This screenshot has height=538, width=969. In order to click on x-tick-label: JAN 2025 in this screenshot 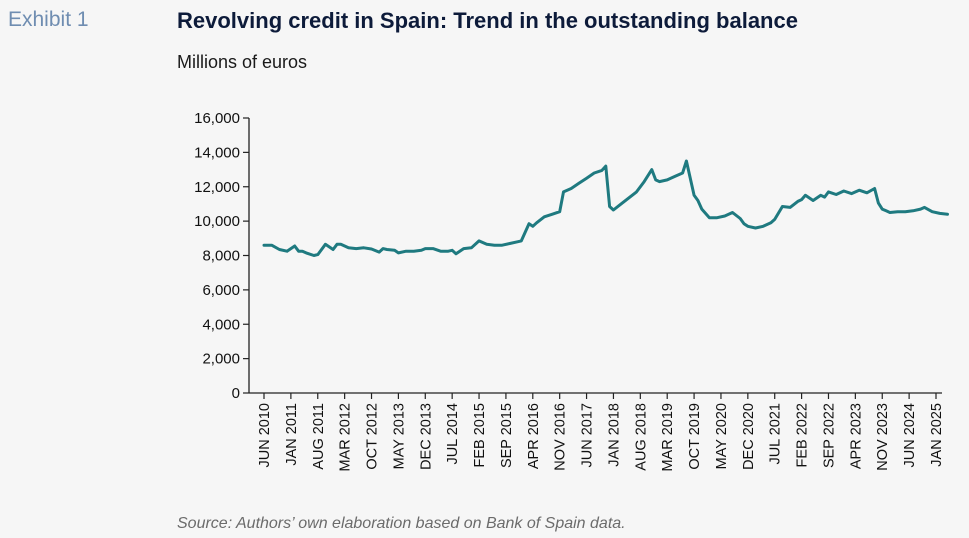, I will do `click(937, 435)`.